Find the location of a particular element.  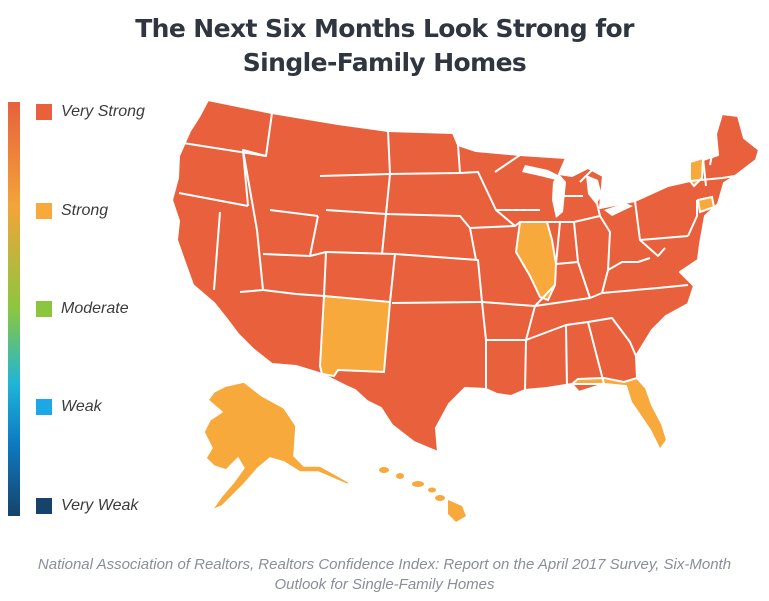

state-alaska is located at coordinates (278, 446).